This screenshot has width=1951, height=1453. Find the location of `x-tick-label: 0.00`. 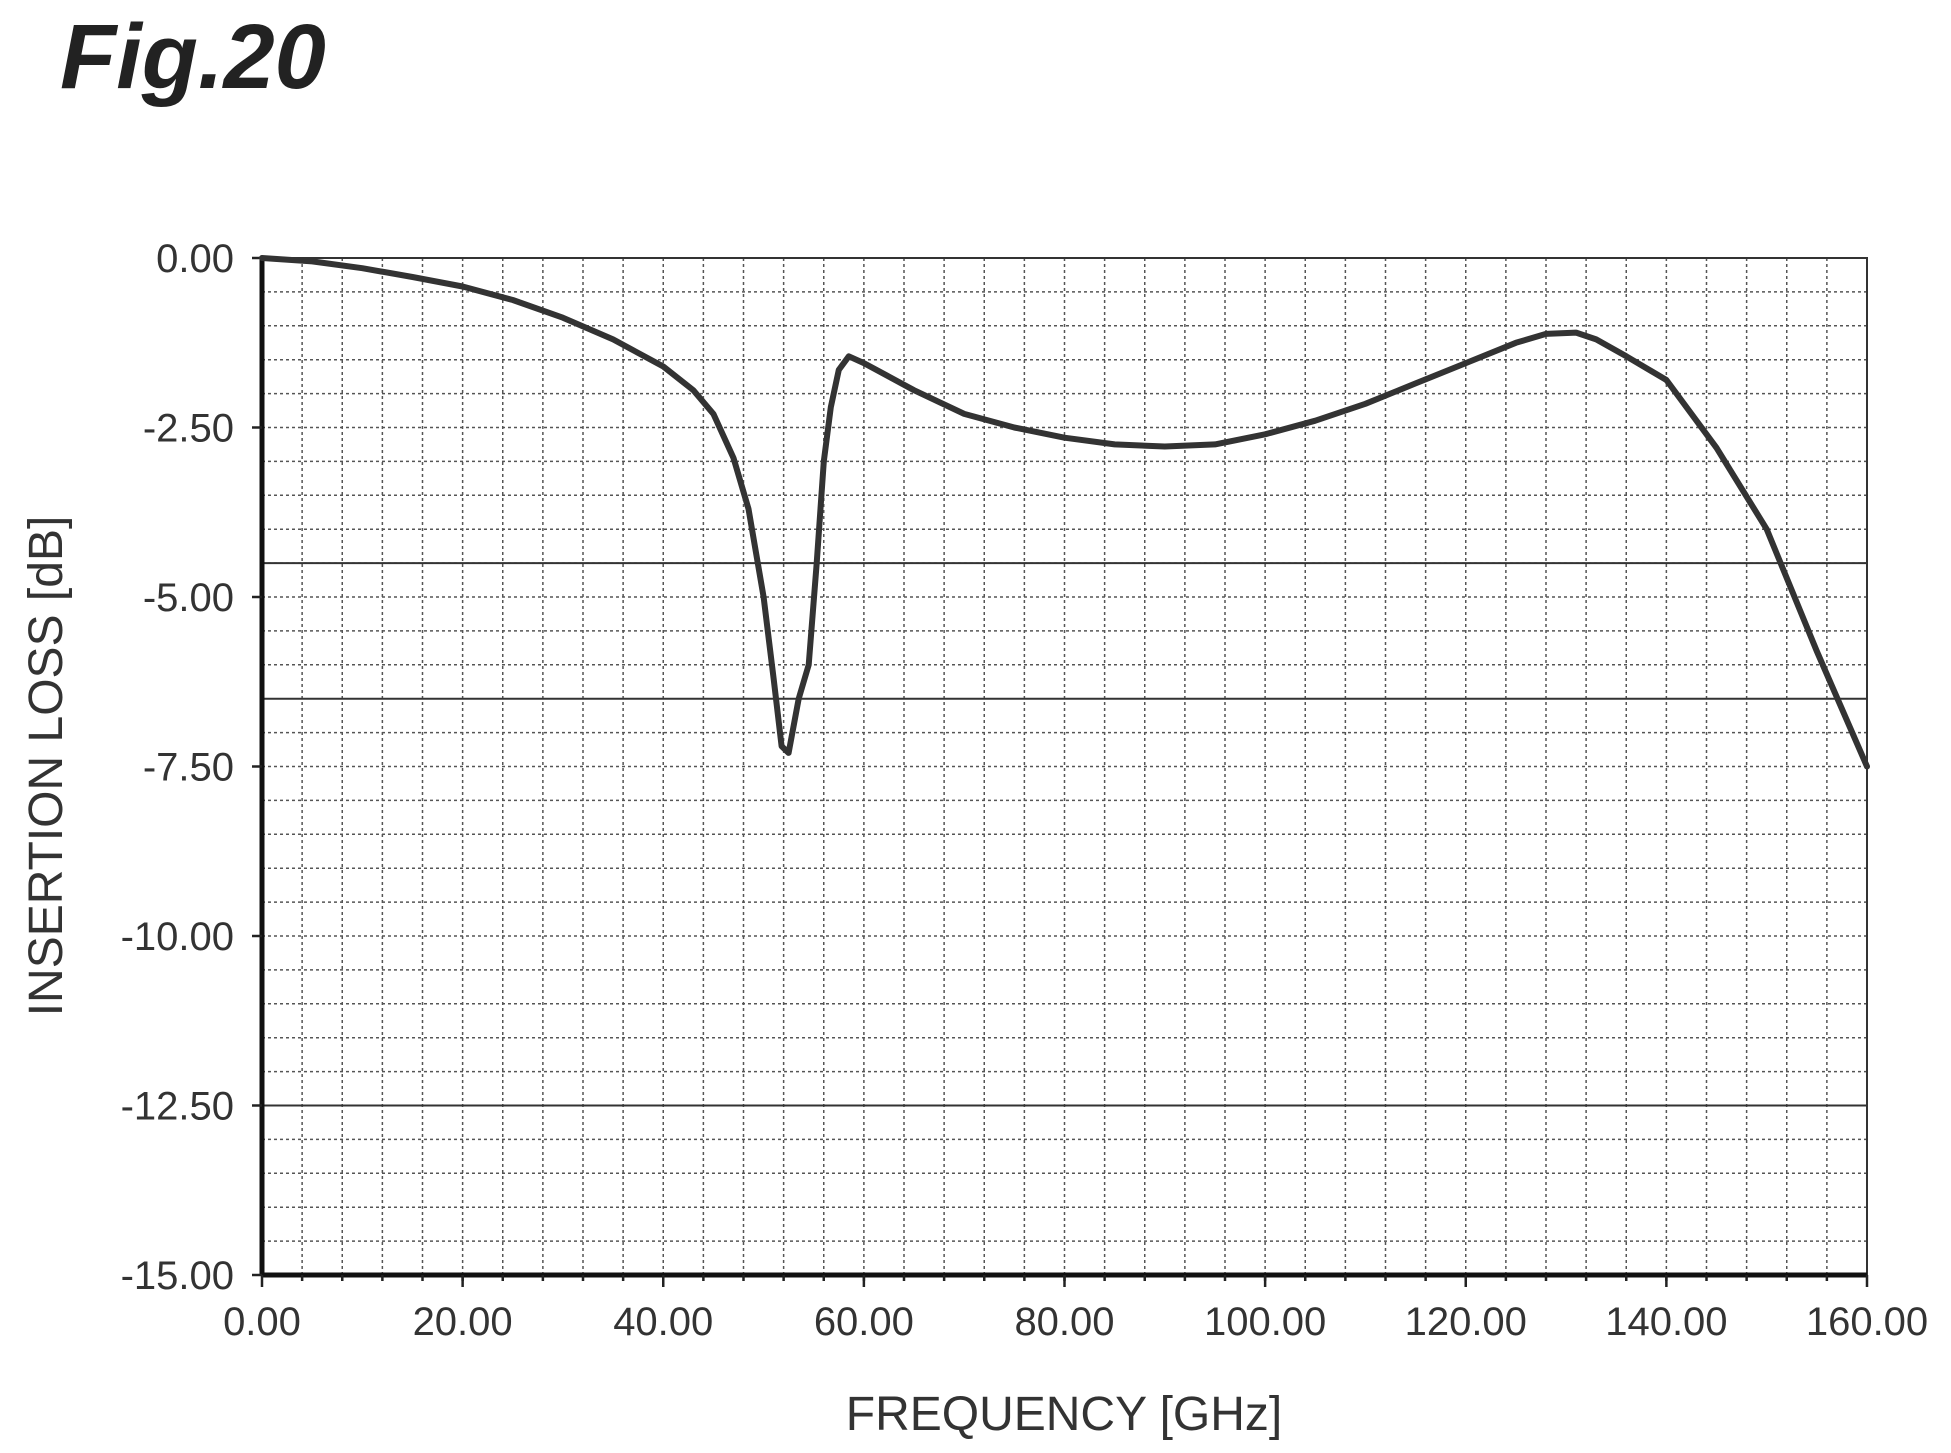

x-tick-label: 0.00 is located at coordinates (262, 1322).